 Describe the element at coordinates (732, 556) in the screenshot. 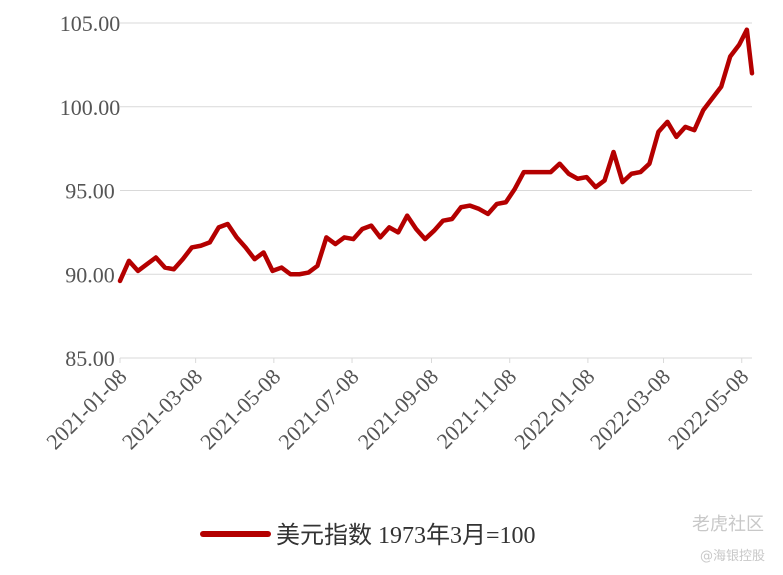

I see `watermark: @海银控股` at that location.